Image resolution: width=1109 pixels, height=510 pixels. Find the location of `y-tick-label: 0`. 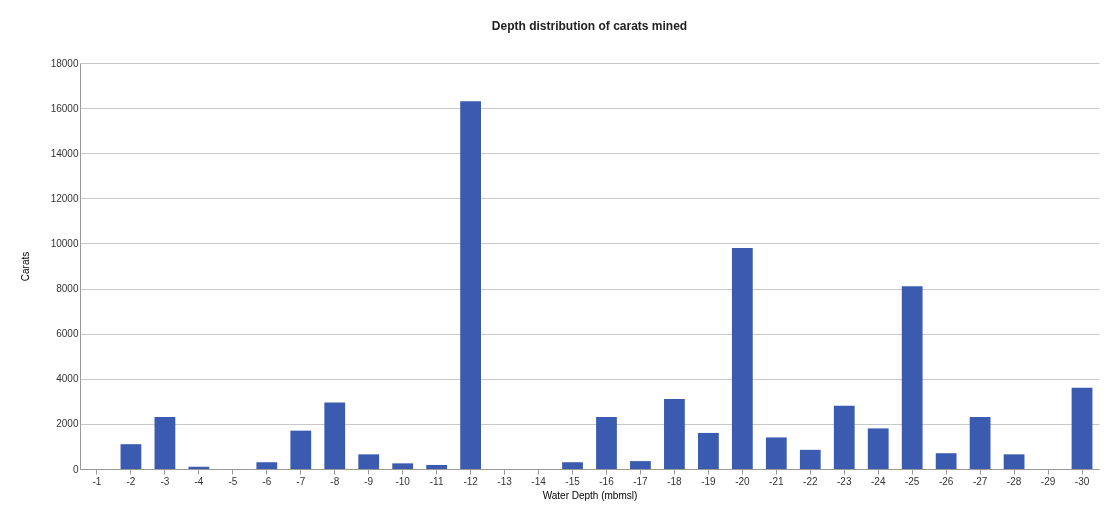

y-tick-label: 0 is located at coordinates (75, 469).